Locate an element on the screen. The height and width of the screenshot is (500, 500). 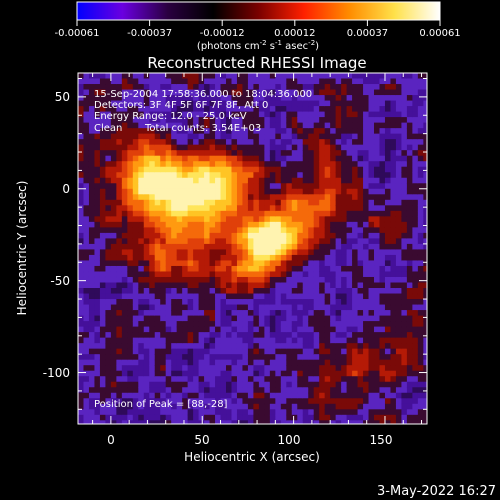
y-axis-title: Heliocentric Y (arcsec) is located at coordinates (22, 248).